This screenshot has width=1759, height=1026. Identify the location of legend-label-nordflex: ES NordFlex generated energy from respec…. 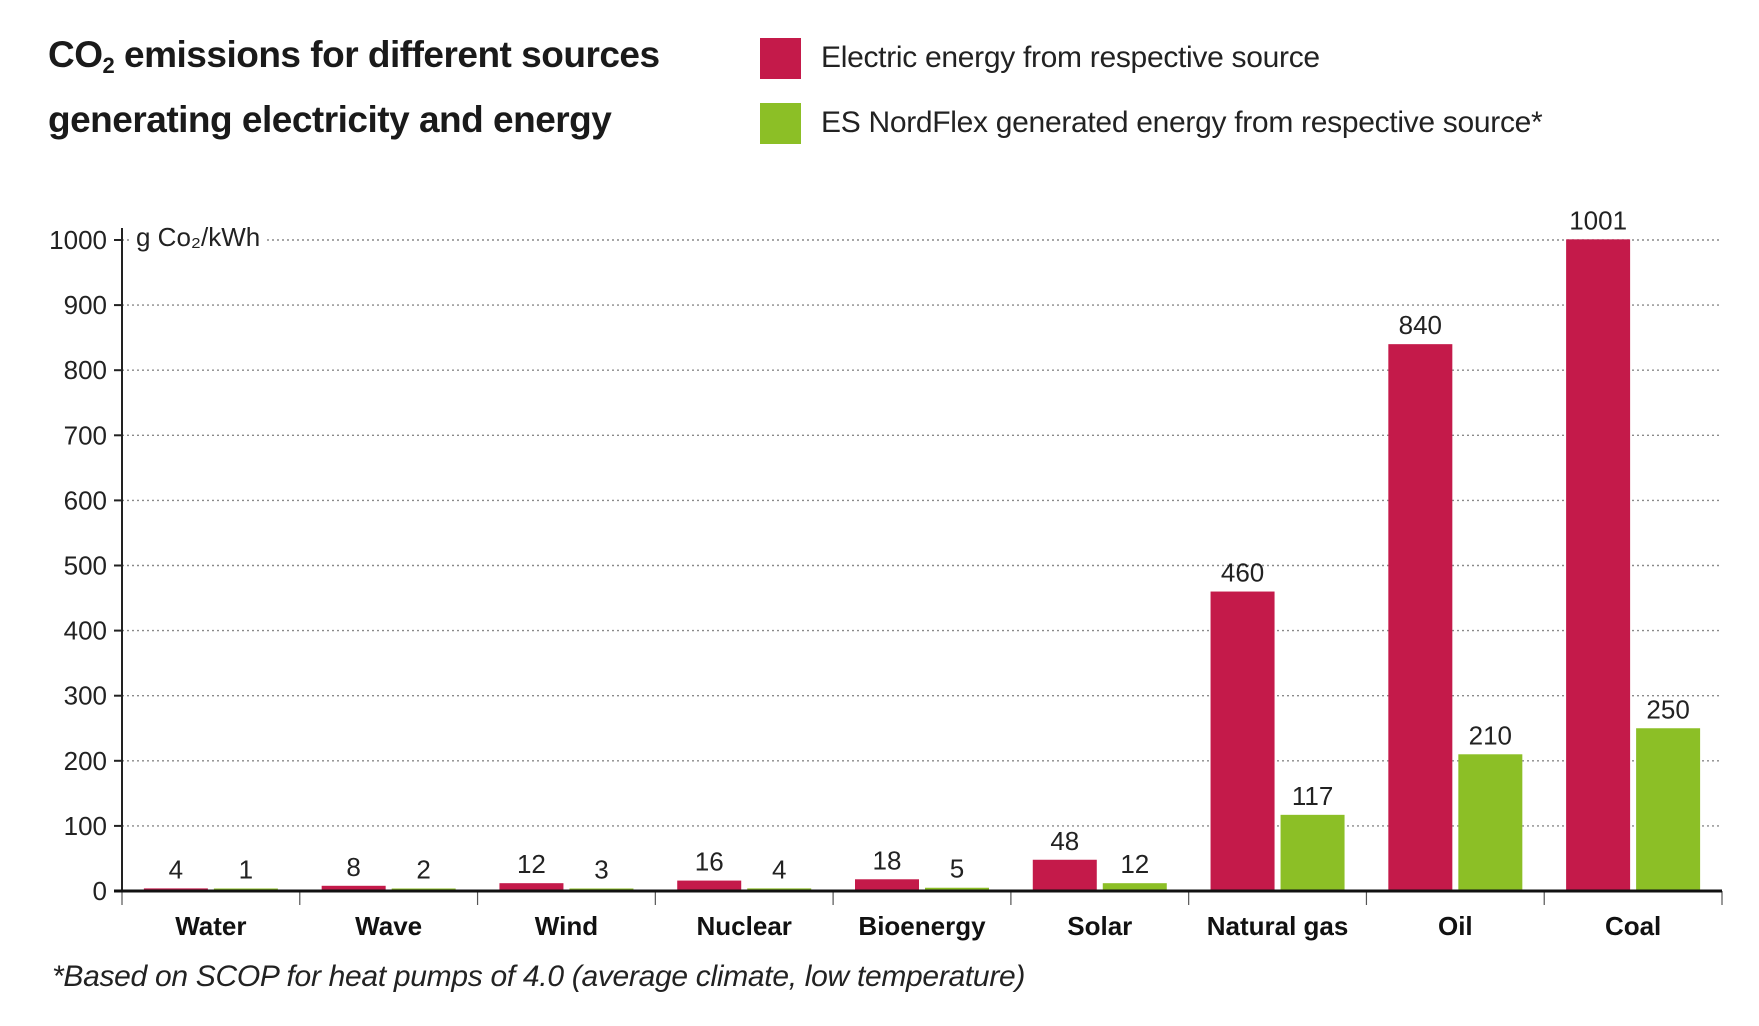
(1182, 122).